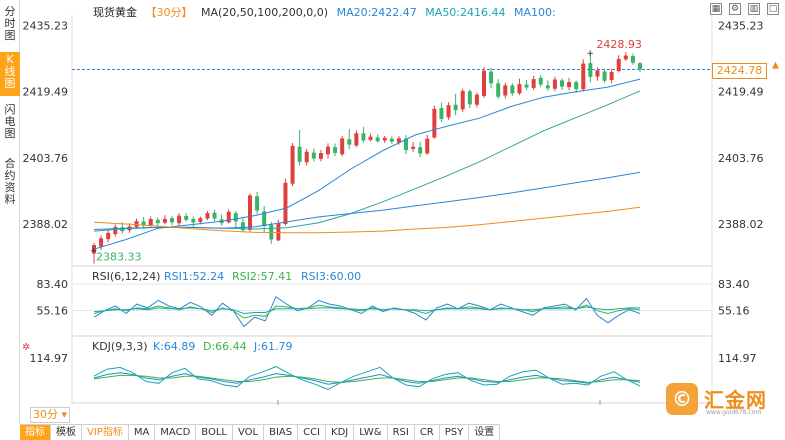 Image resolution: width=785 pixels, height=440 pixels. What do you see at coordinates (66, 432) in the screenshot?
I see `indicator-tab---1: 模板` at bounding box center [66, 432].